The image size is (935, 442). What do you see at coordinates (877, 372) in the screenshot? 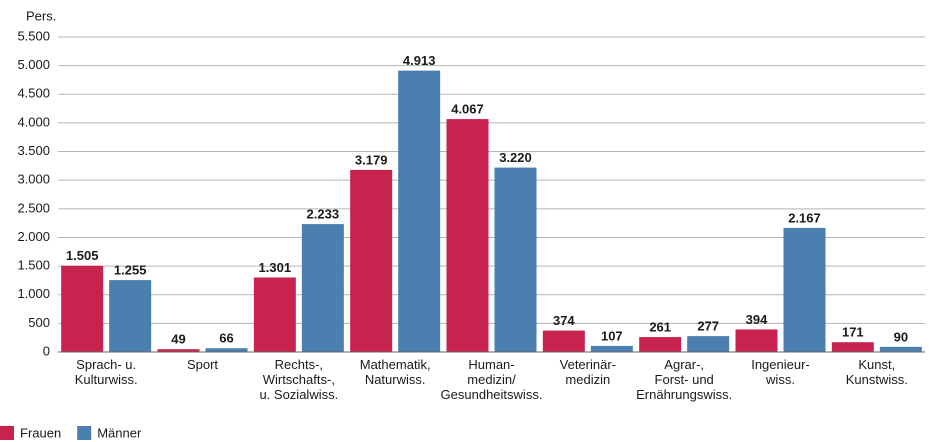
I see `x-tick-label: Kunst, Kunstwiss.` at bounding box center [877, 372].